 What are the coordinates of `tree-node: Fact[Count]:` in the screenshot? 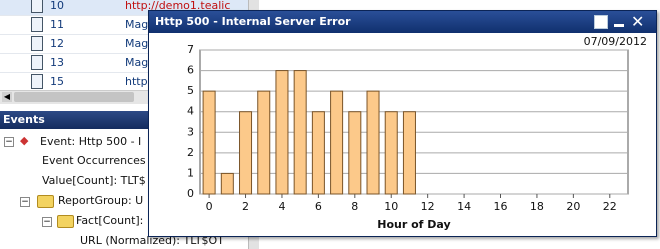 It's located at (110, 220).